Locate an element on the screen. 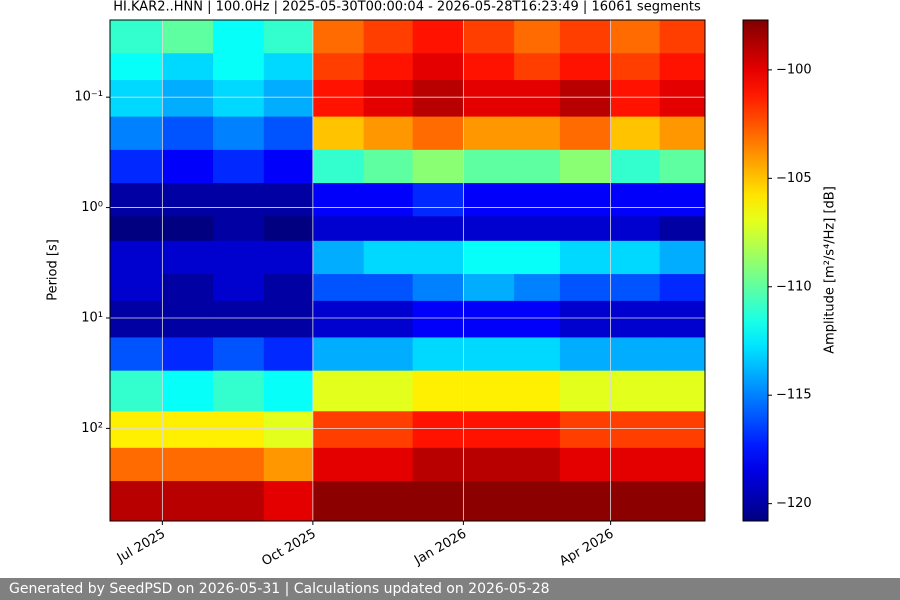 Image resolution: width=900 pixels, height=600 pixels. colorbar-tick-label: −120 is located at coordinates (794, 503).